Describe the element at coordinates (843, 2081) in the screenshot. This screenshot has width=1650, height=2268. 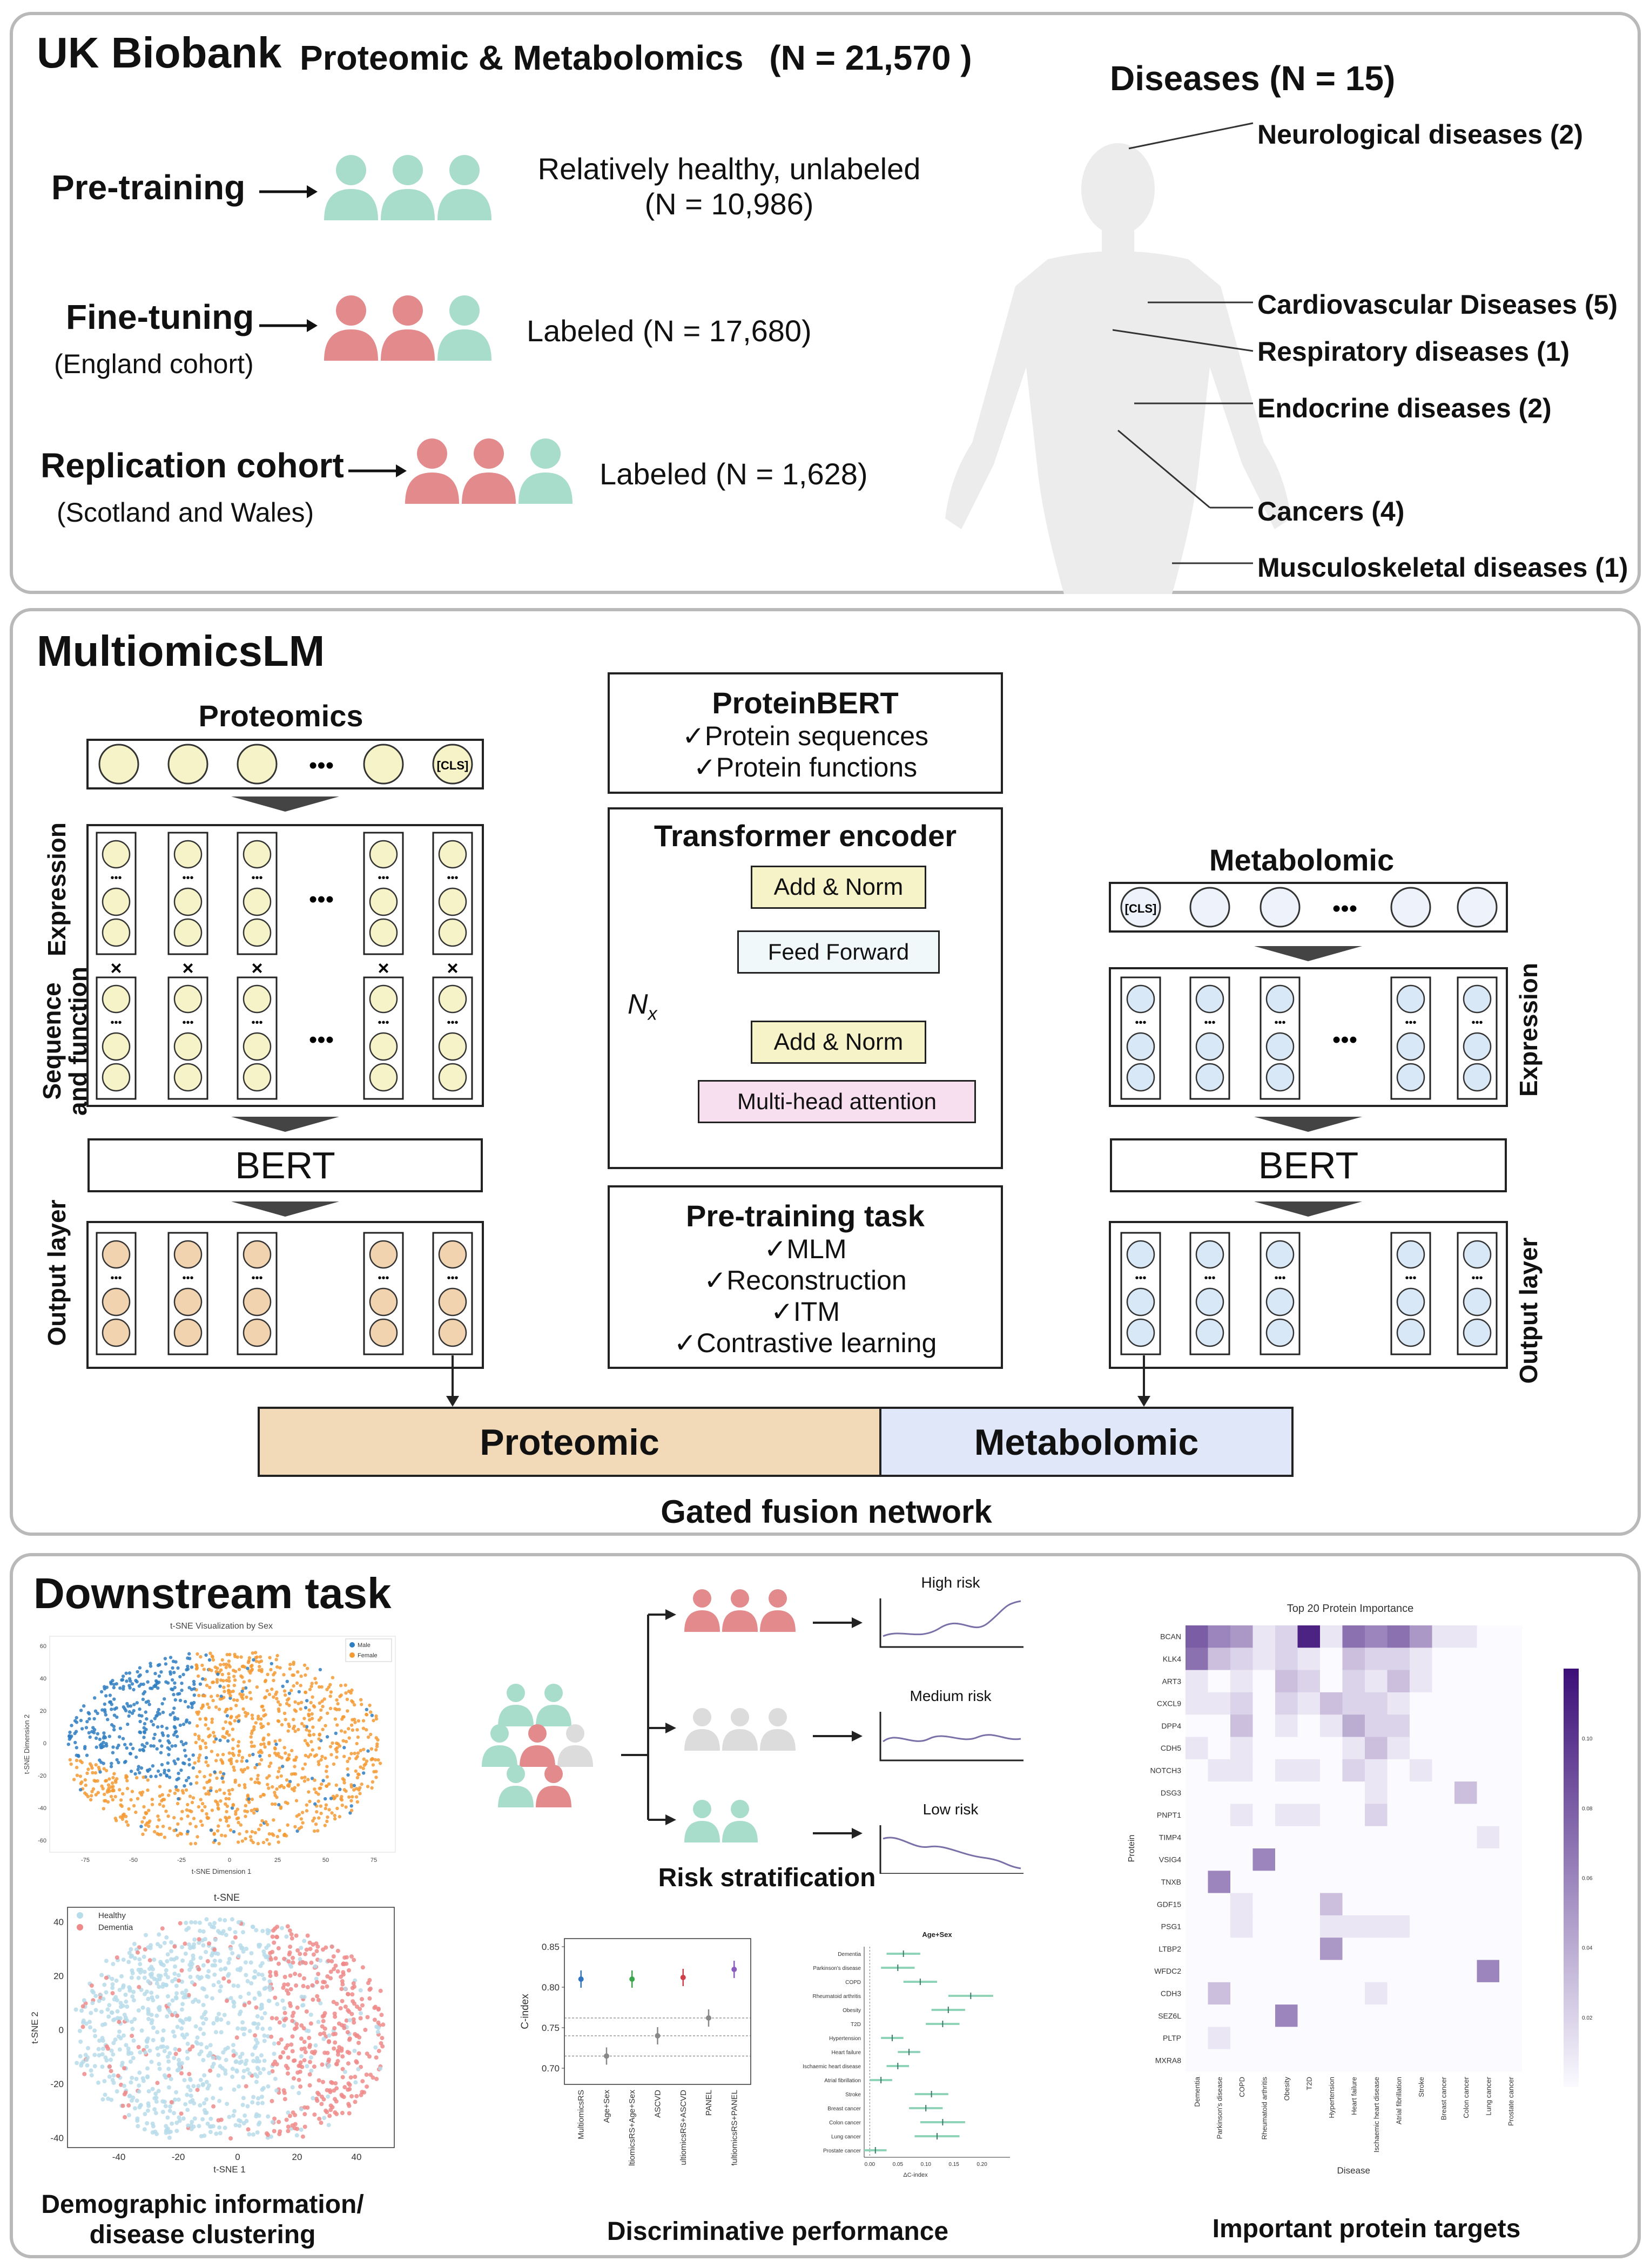
I see `forest-category-label: Atrial fibrillation` at that location.